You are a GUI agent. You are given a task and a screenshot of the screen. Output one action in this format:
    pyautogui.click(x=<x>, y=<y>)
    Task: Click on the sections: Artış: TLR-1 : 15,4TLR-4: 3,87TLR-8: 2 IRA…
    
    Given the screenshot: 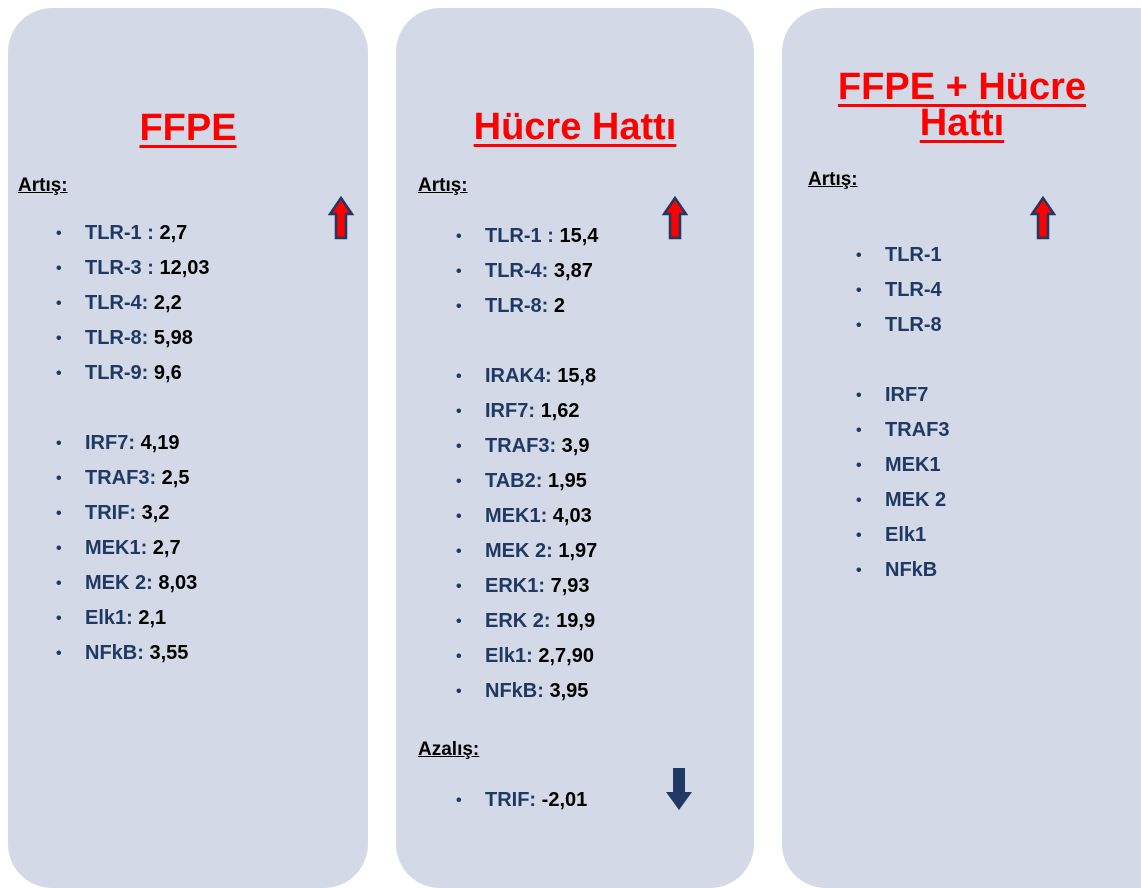 What is the action you would take?
    pyautogui.click(x=508, y=495)
    